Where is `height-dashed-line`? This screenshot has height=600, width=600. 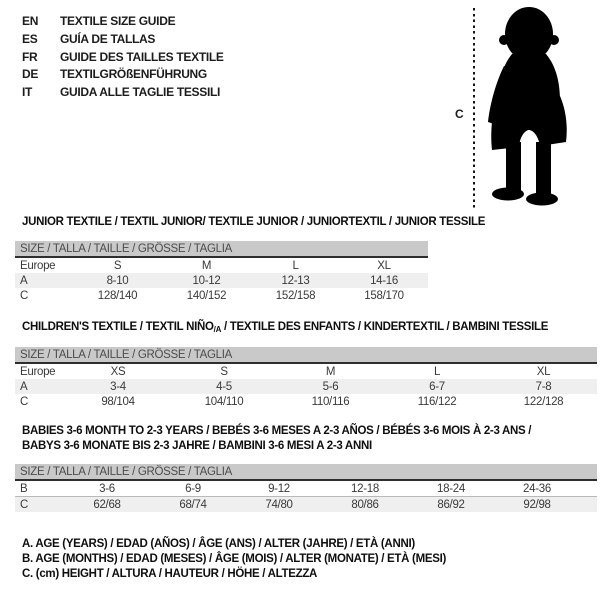 height-dashed-line is located at coordinates (474, 108).